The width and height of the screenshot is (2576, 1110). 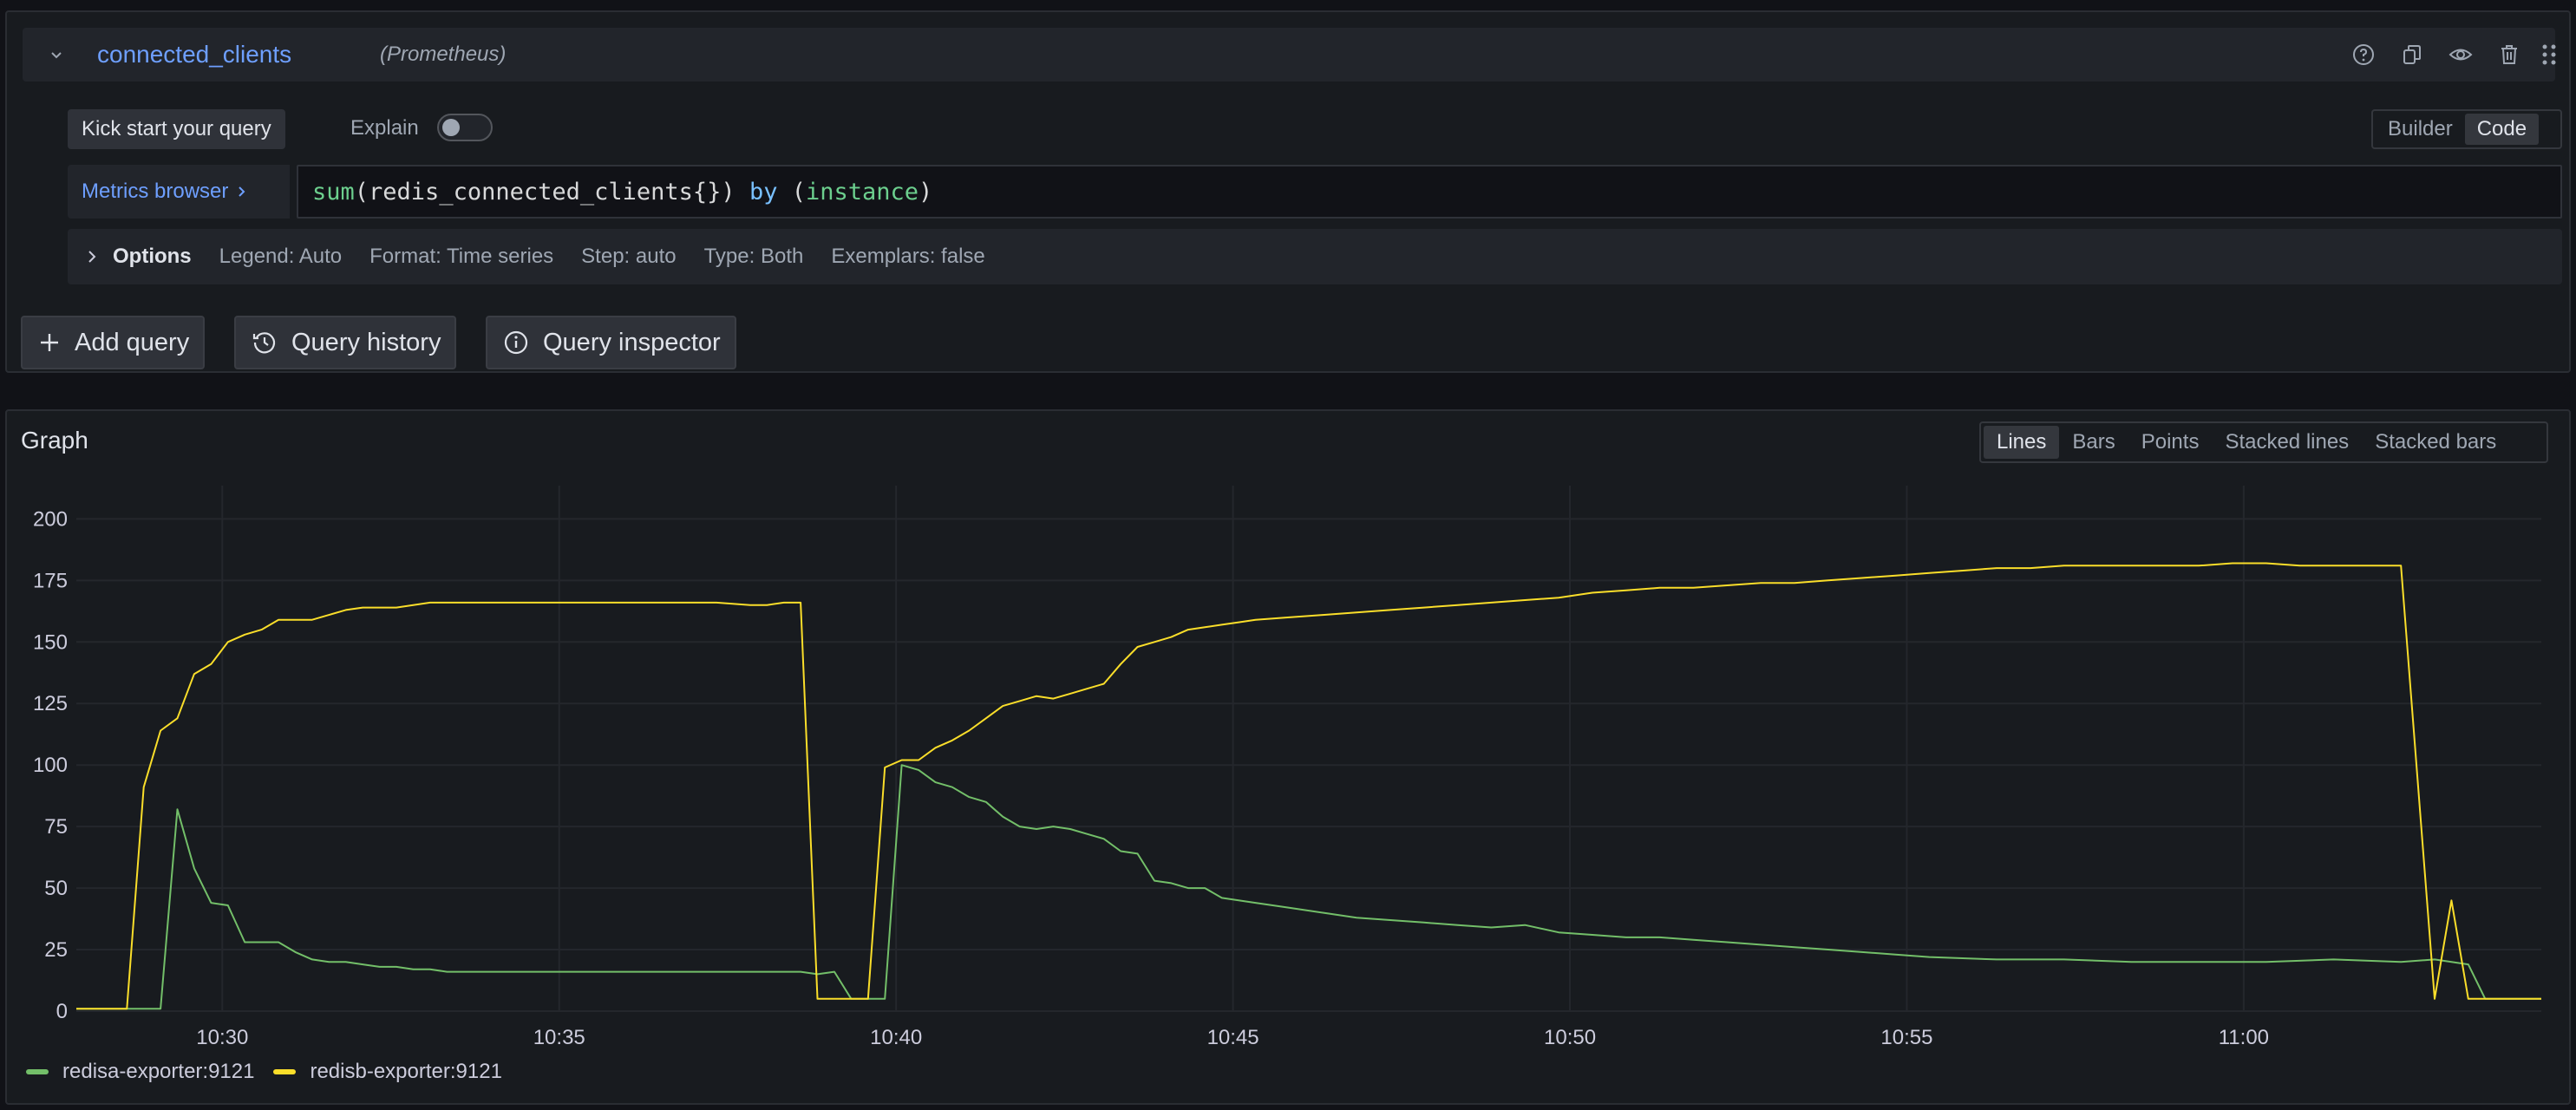 What do you see at coordinates (1570, 1037) in the screenshot?
I see `x-tick-label: 10:50` at bounding box center [1570, 1037].